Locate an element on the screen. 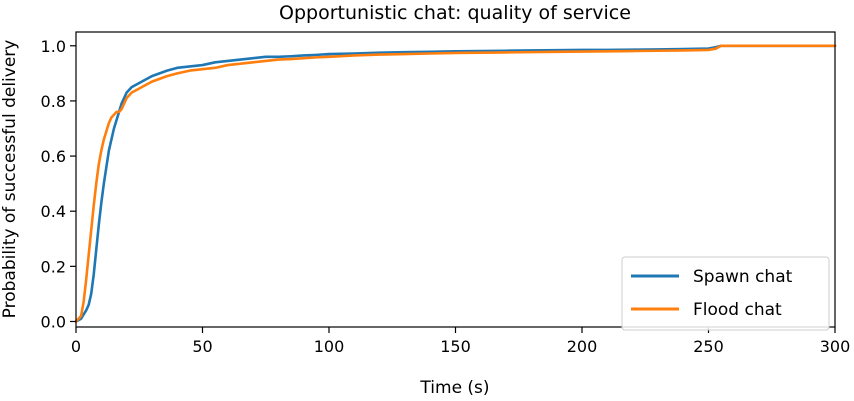  y-tick-label: 0.0 is located at coordinates (53, 321).